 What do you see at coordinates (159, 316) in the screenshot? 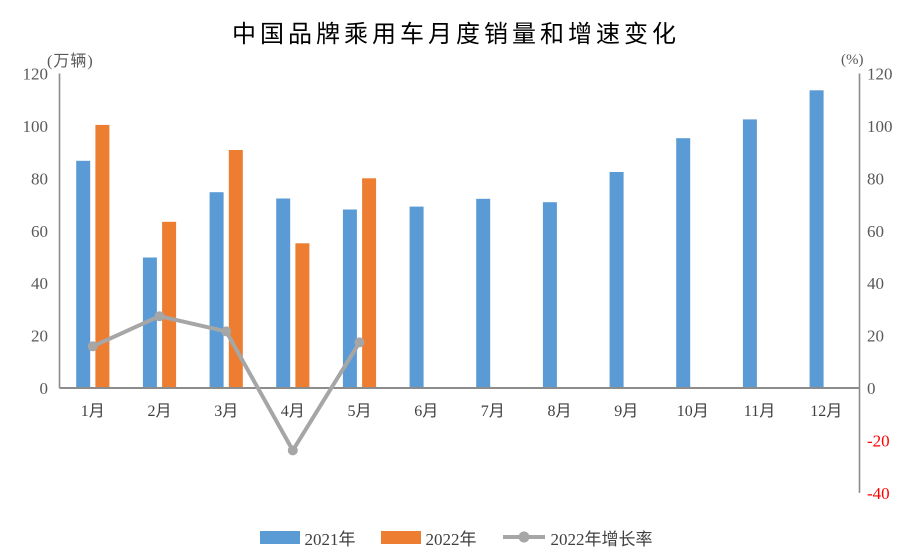
I see `marker-2022年增长率-2月` at bounding box center [159, 316].